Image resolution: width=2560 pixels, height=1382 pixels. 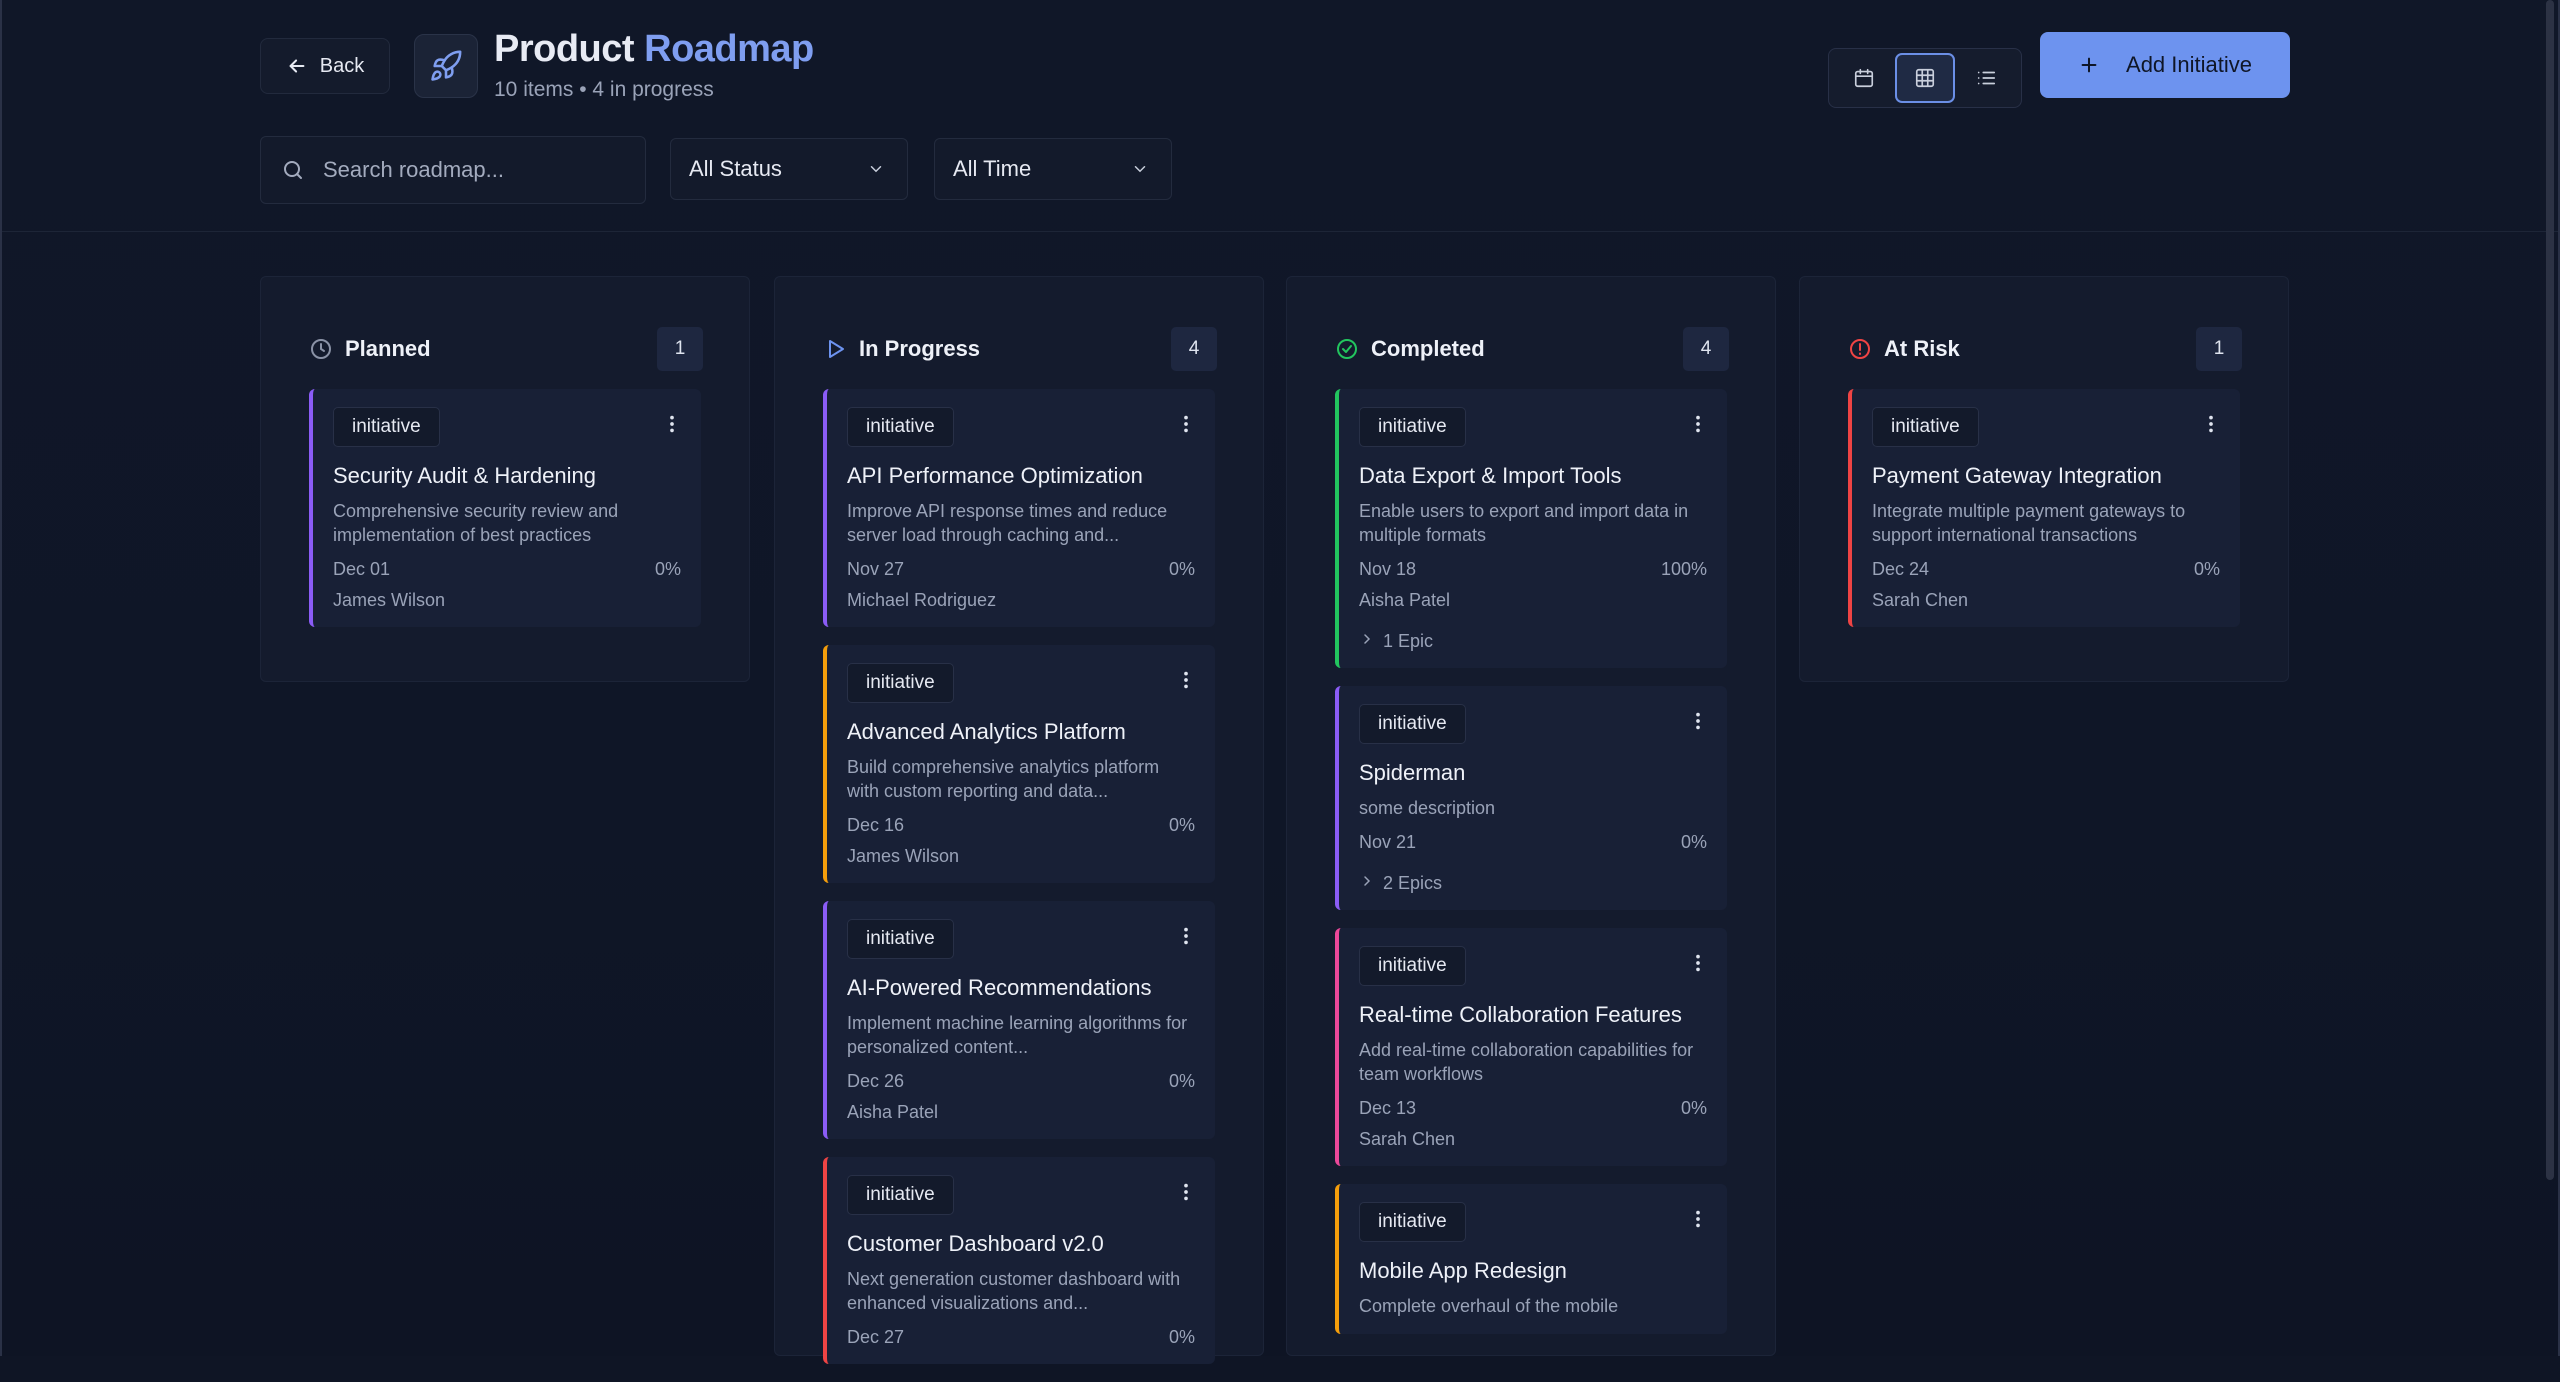 What do you see at coordinates (1683, 569) in the screenshot?
I see `card-progress: 100%` at bounding box center [1683, 569].